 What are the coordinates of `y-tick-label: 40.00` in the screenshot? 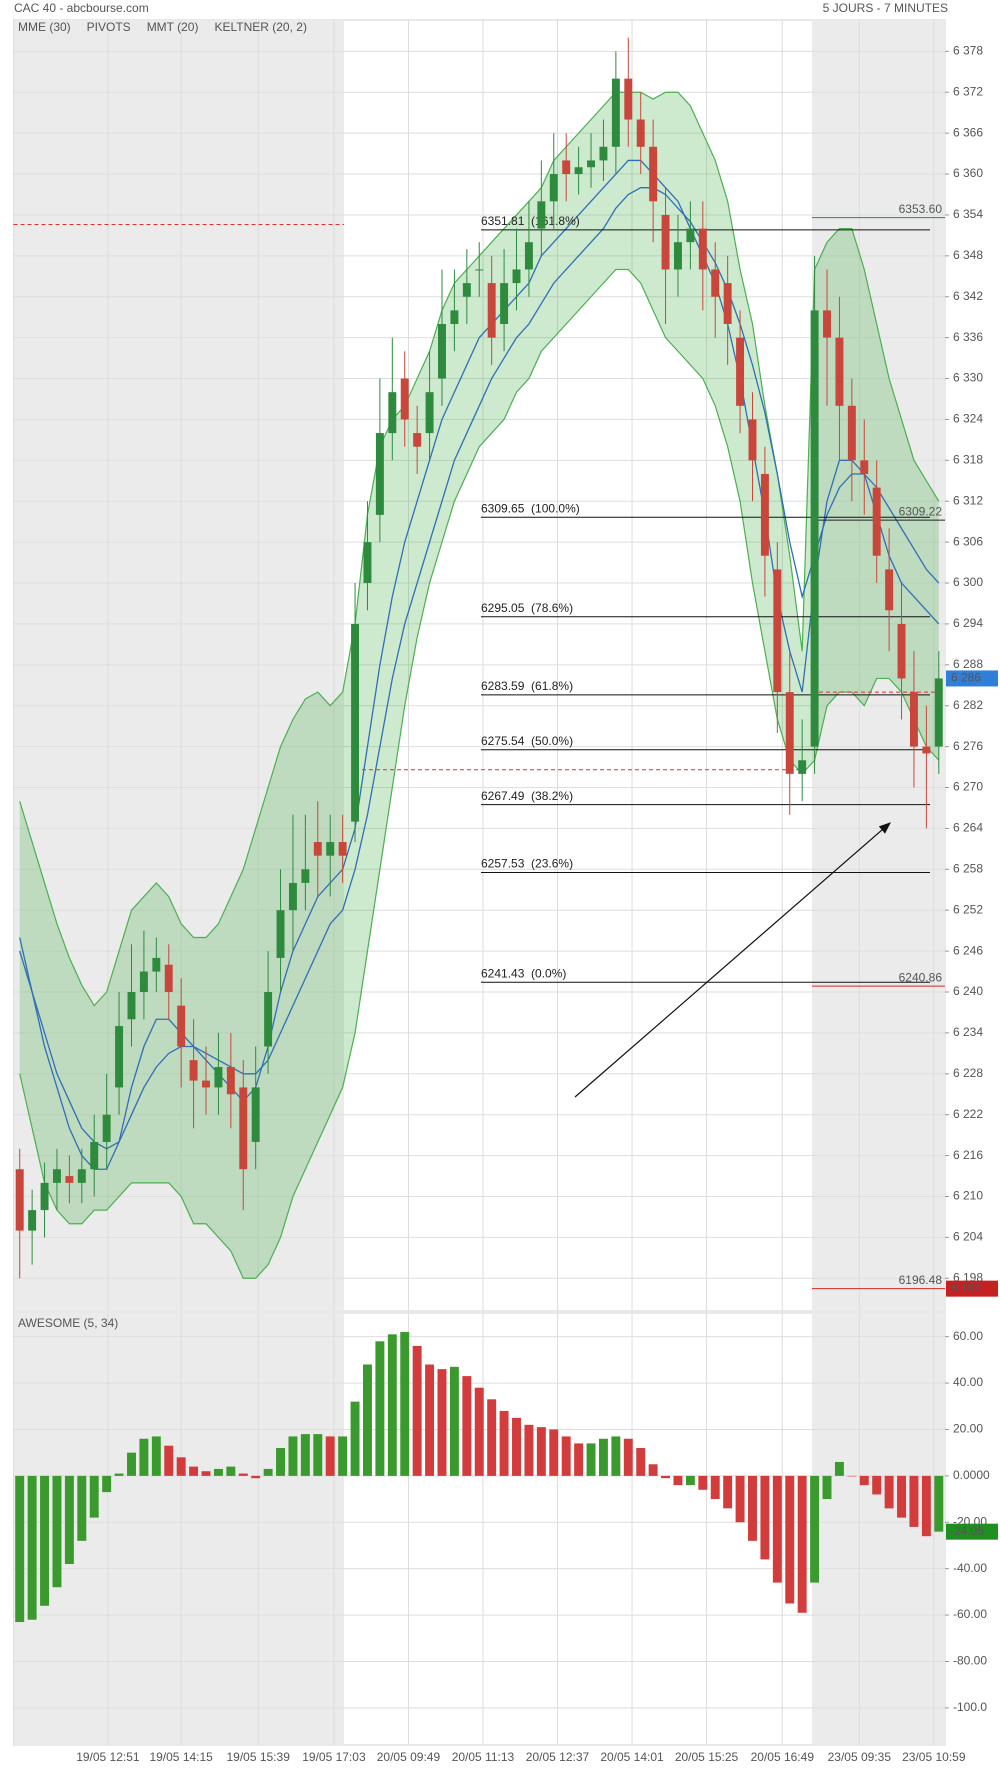 It's located at (968, 1382).